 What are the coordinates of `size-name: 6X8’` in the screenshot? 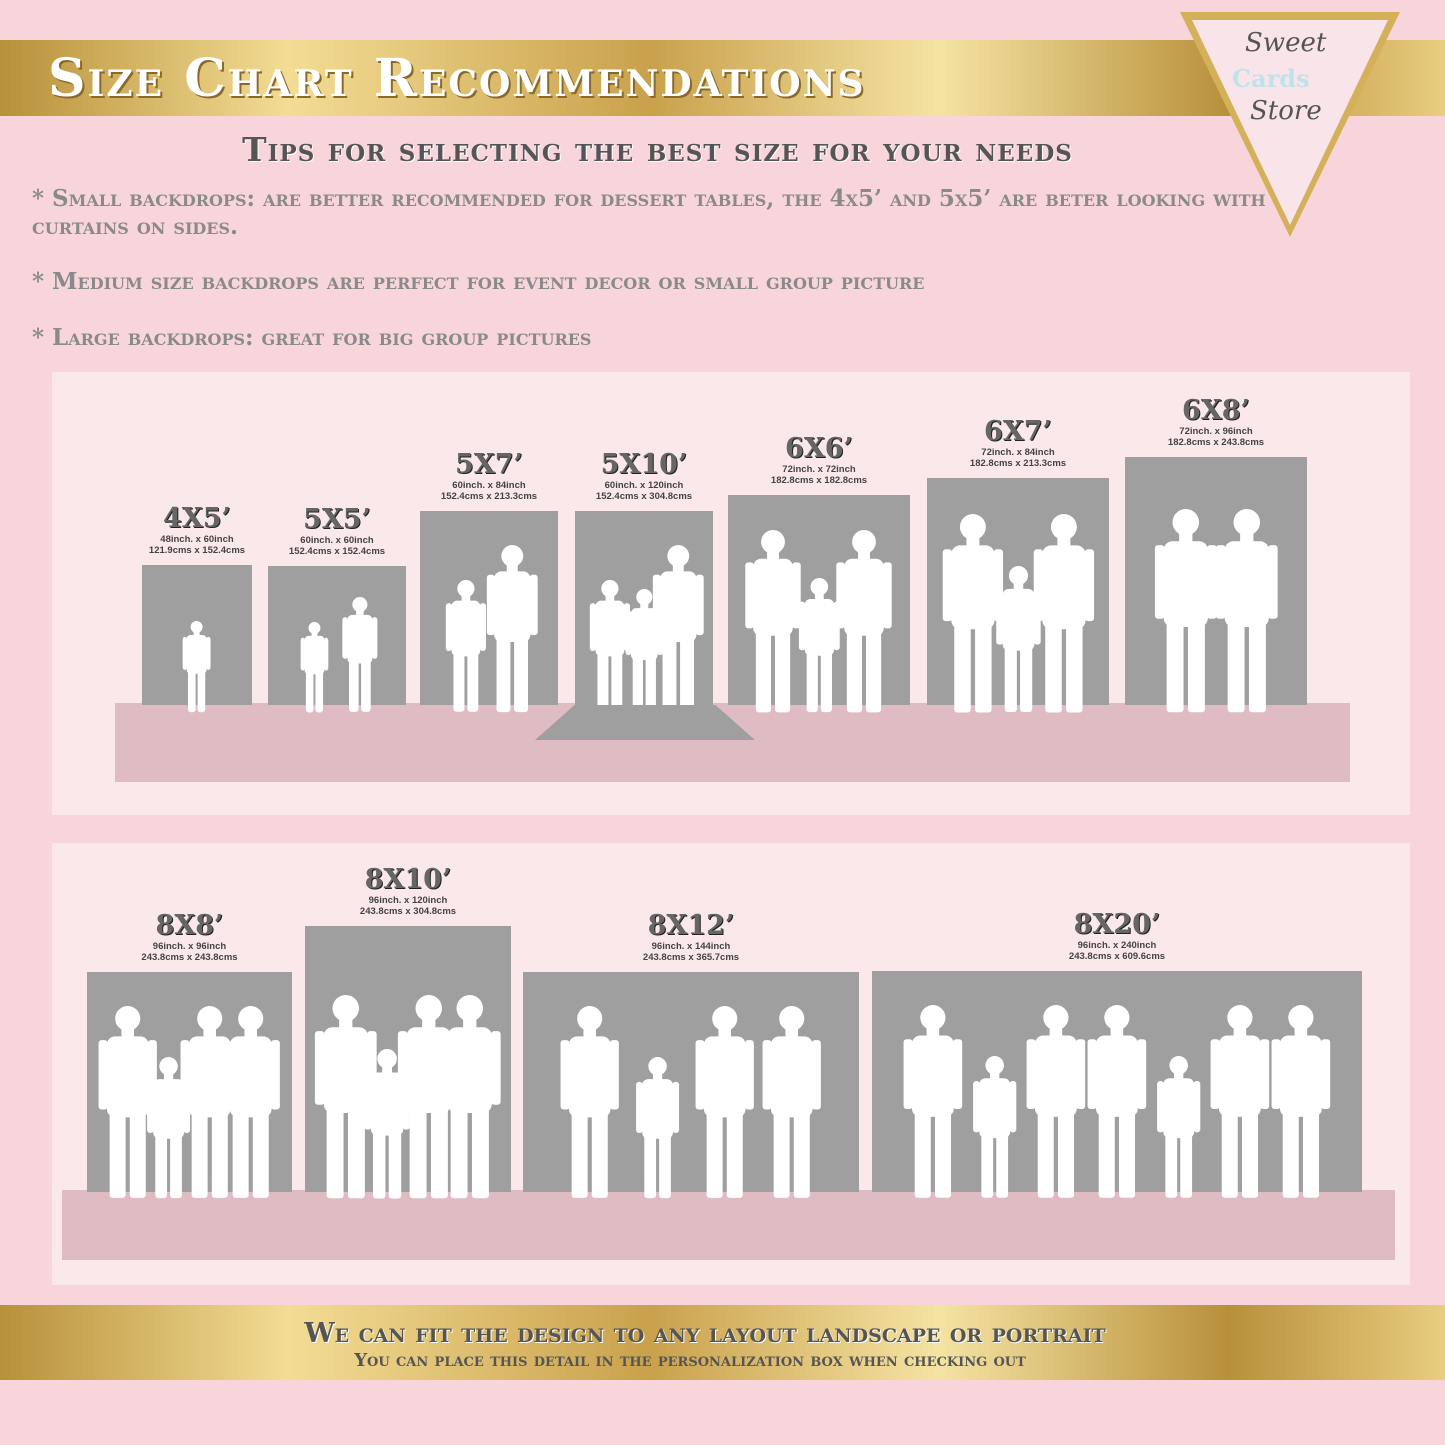 It's located at (1216, 410).